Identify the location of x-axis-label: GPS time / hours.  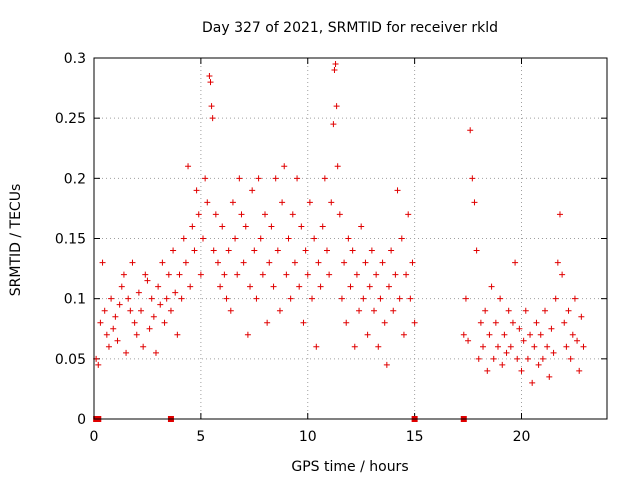
(349, 467).